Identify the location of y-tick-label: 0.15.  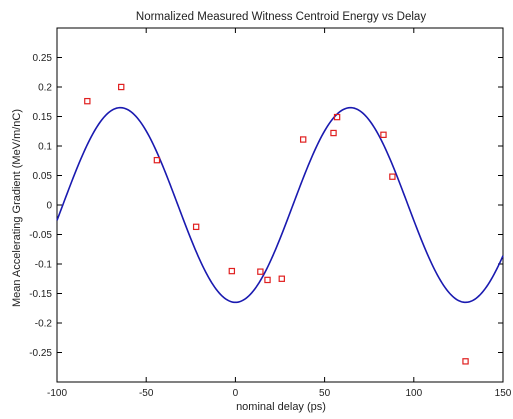
(43, 117).